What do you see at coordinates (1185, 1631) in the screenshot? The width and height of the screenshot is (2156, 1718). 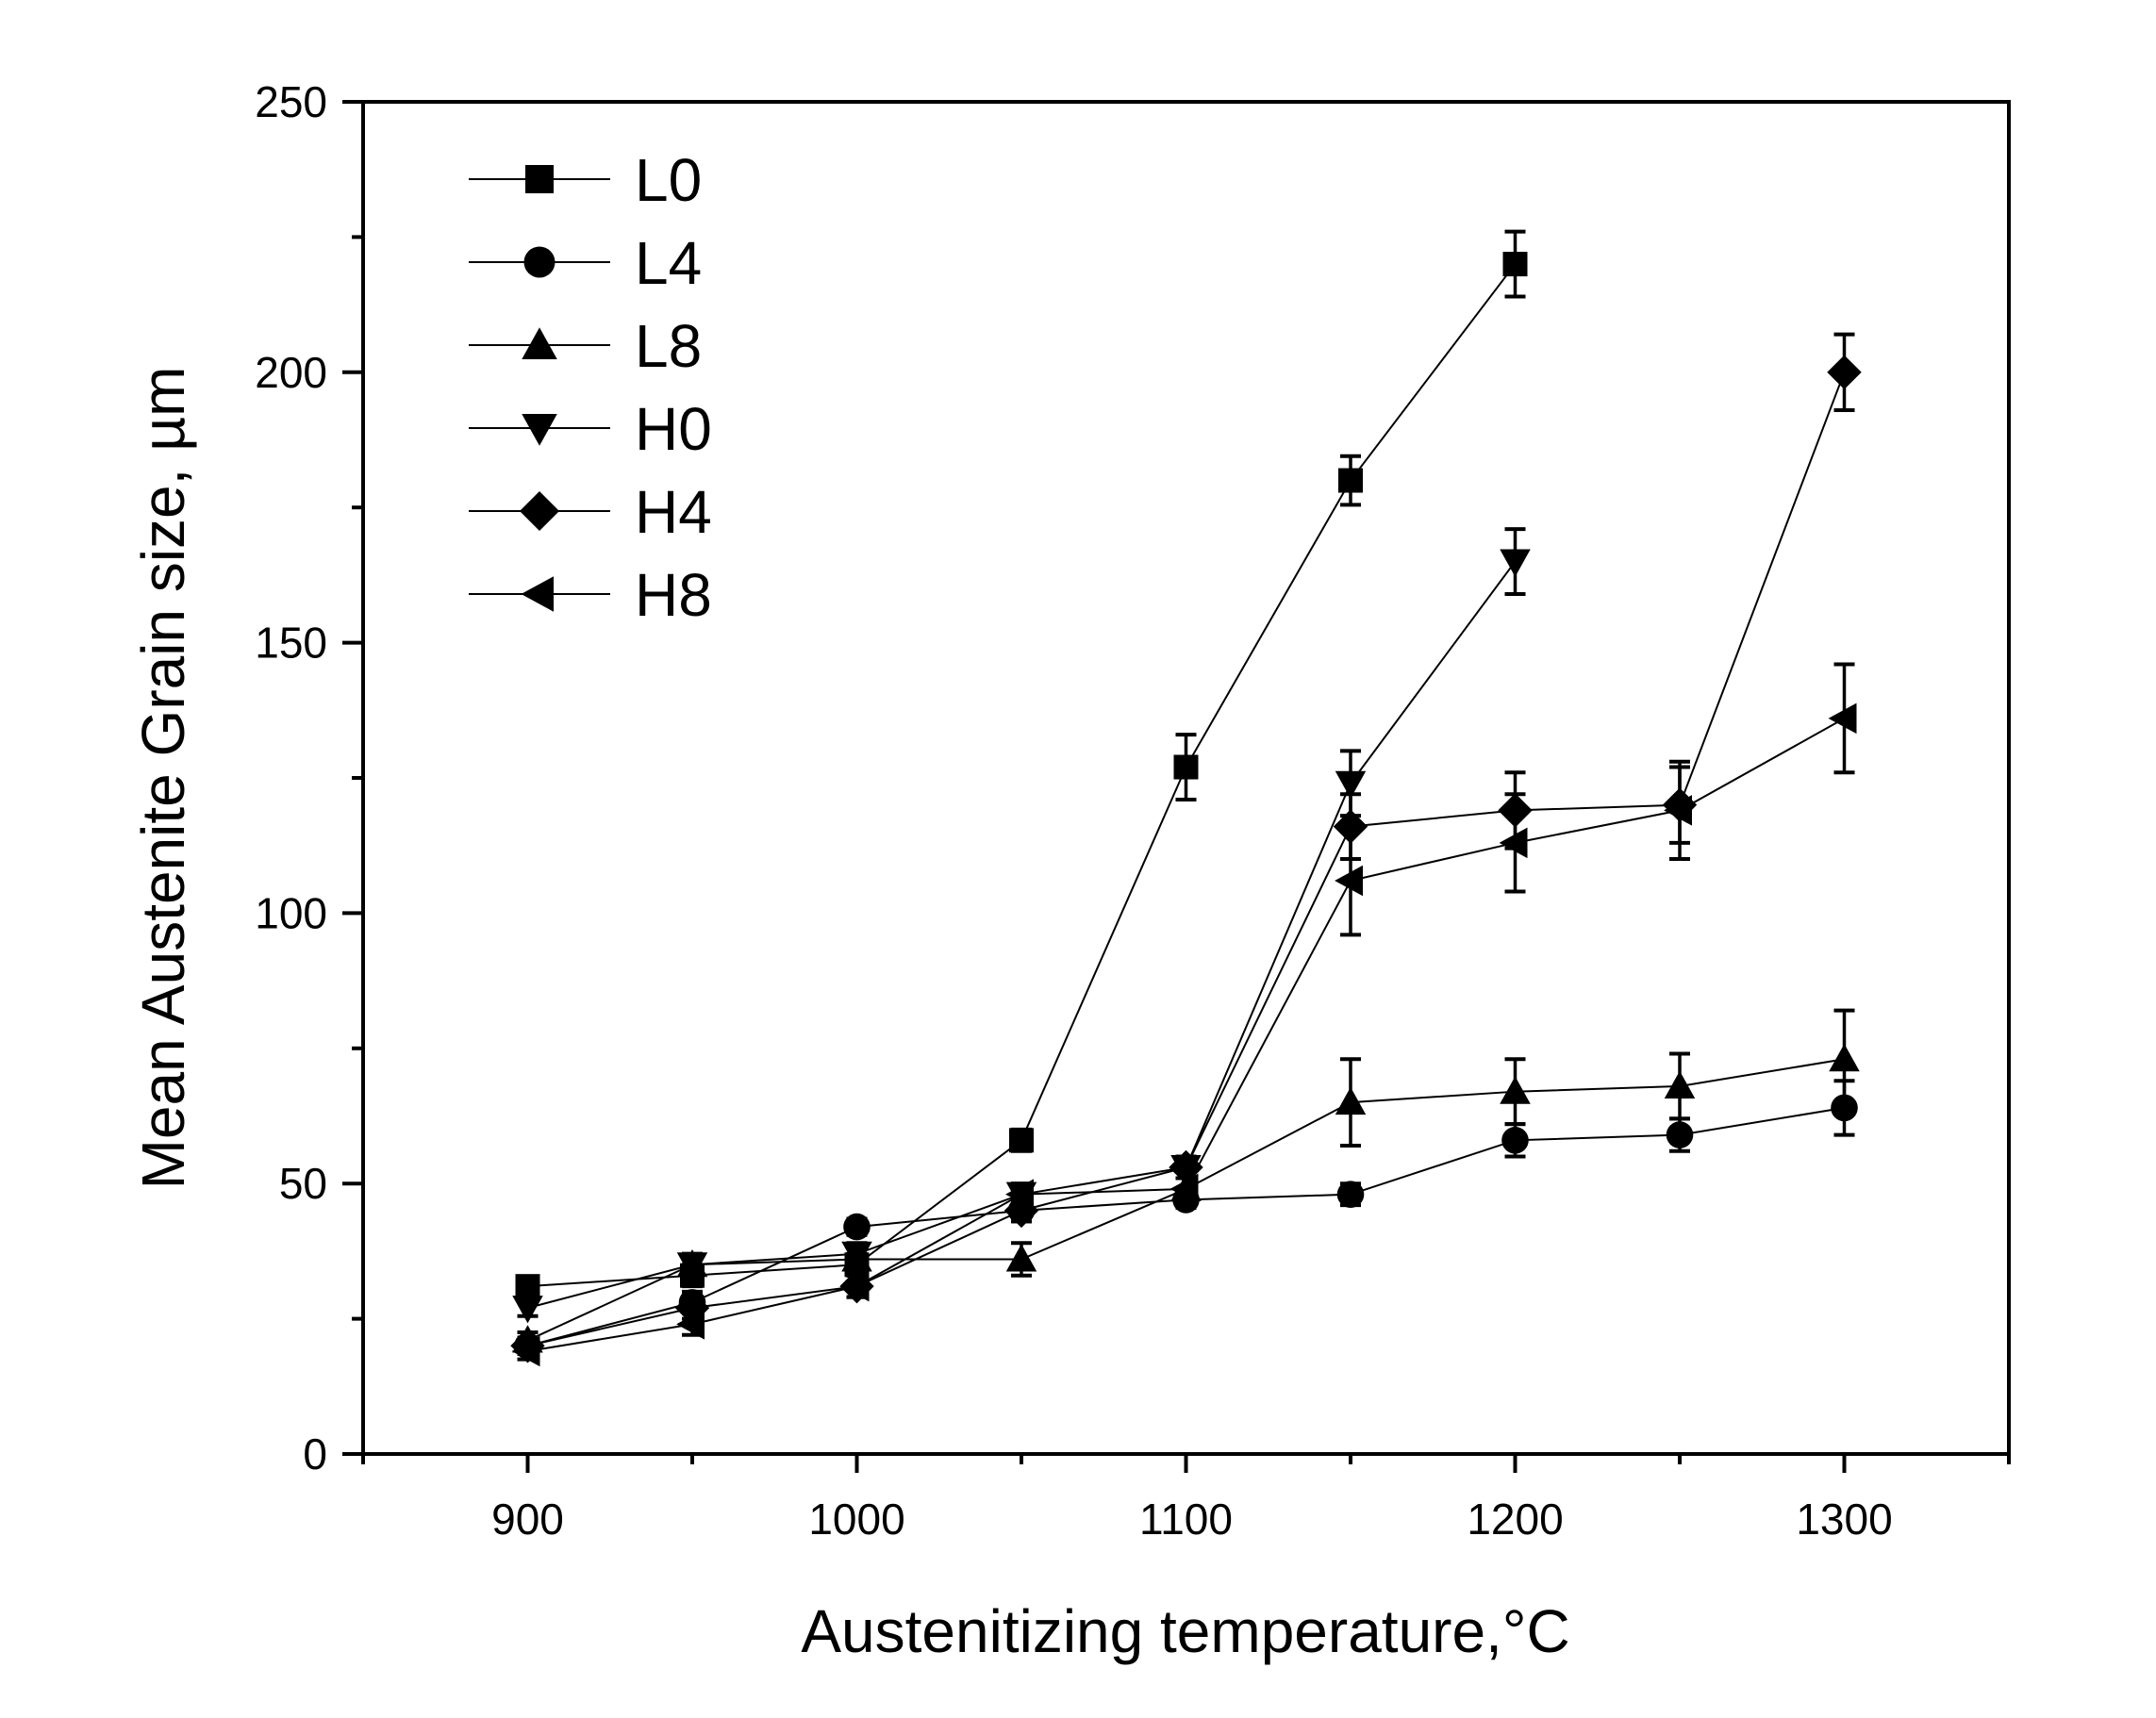 I see `x-axis-title: Austenitizing temperature,°C` at bounding box center [1185, 1631].